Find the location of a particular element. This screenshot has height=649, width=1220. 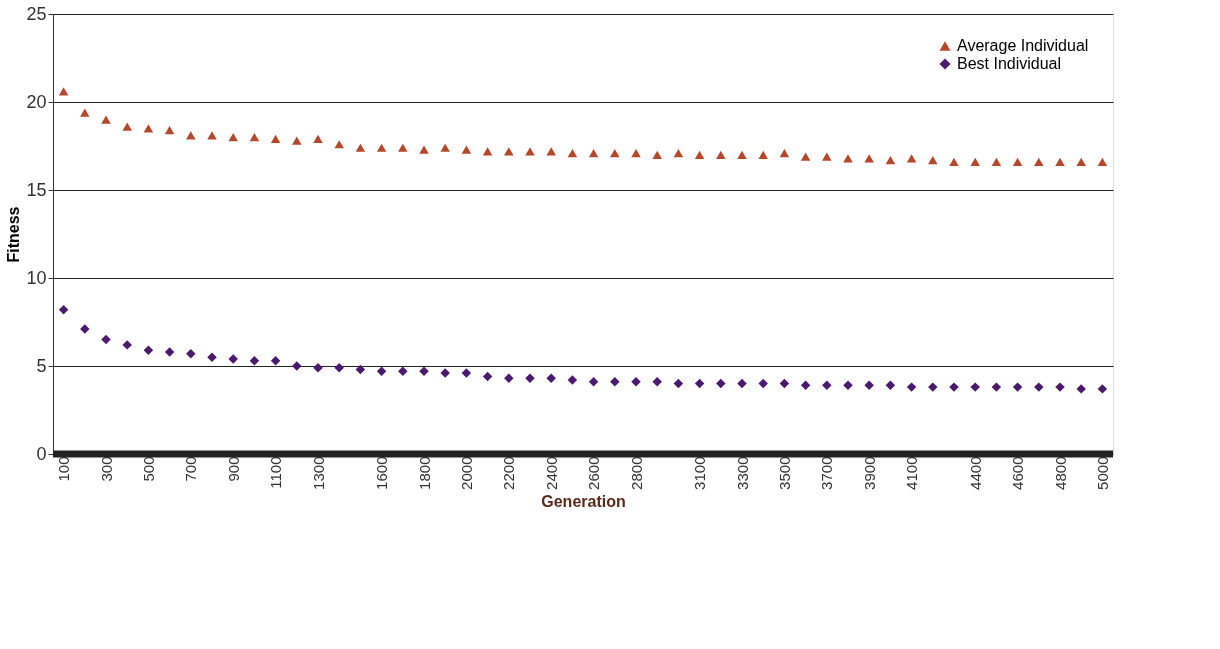

x-tick-label: 3500 is located at coordinates (784, 473).